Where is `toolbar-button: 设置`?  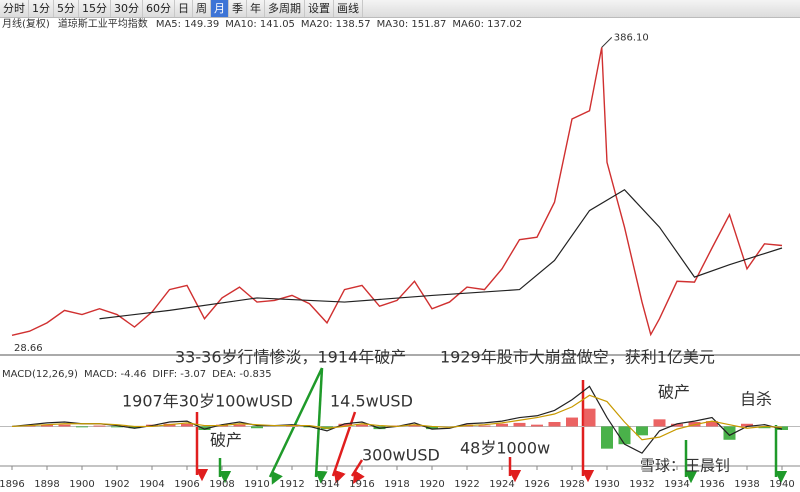
toolbar-button: 设置 is located at coordinates (319, 8).